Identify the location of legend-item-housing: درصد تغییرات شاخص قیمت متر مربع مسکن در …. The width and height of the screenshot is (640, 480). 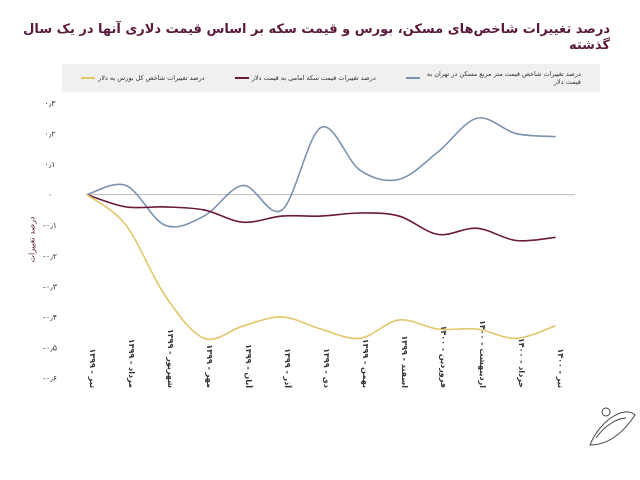
(493, 78).